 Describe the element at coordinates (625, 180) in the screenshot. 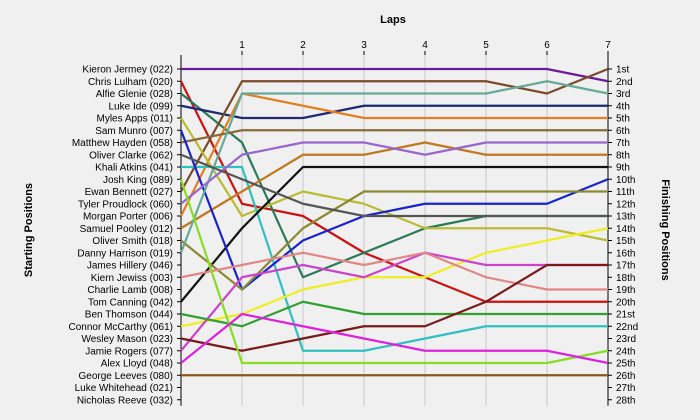

I see `finish-position-label: 10th` at that location.